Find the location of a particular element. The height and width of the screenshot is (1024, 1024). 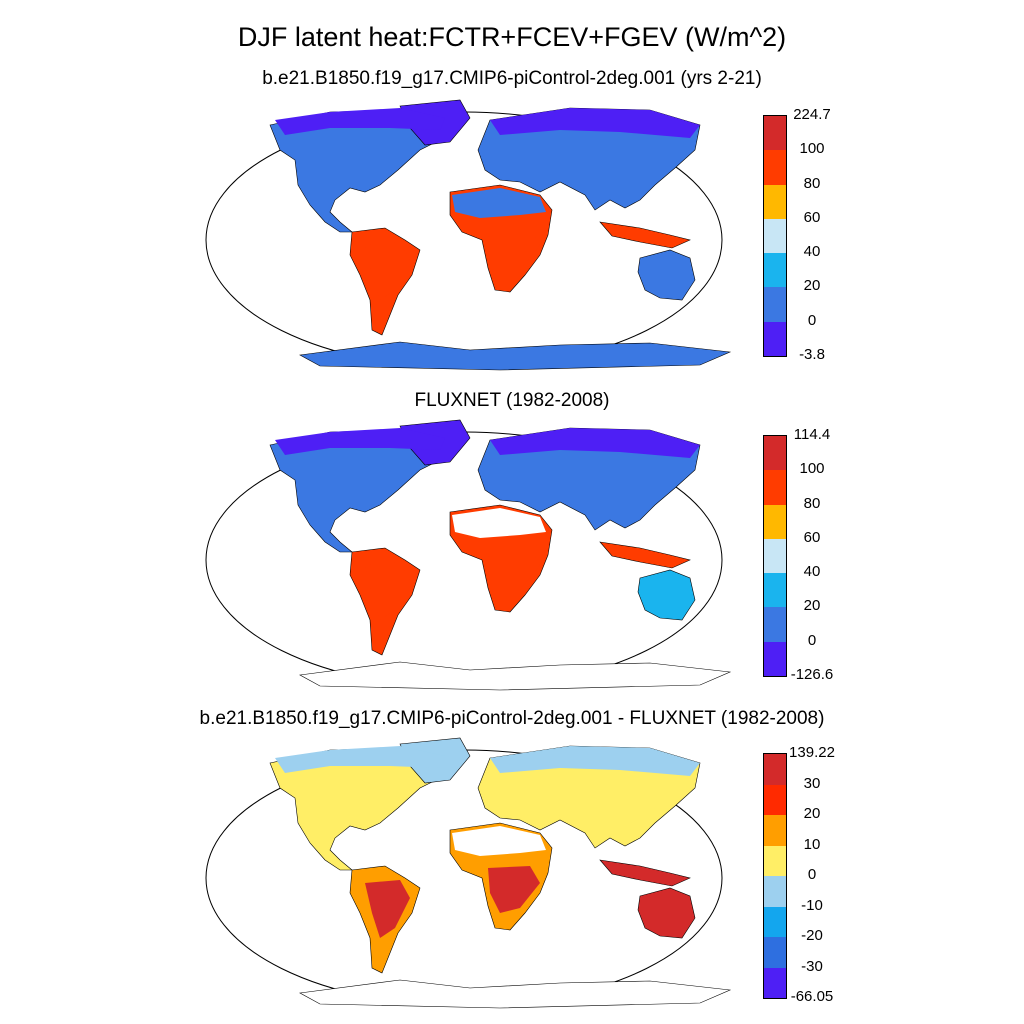

colorbar-label: -20 is located at coordinates (812, 935).